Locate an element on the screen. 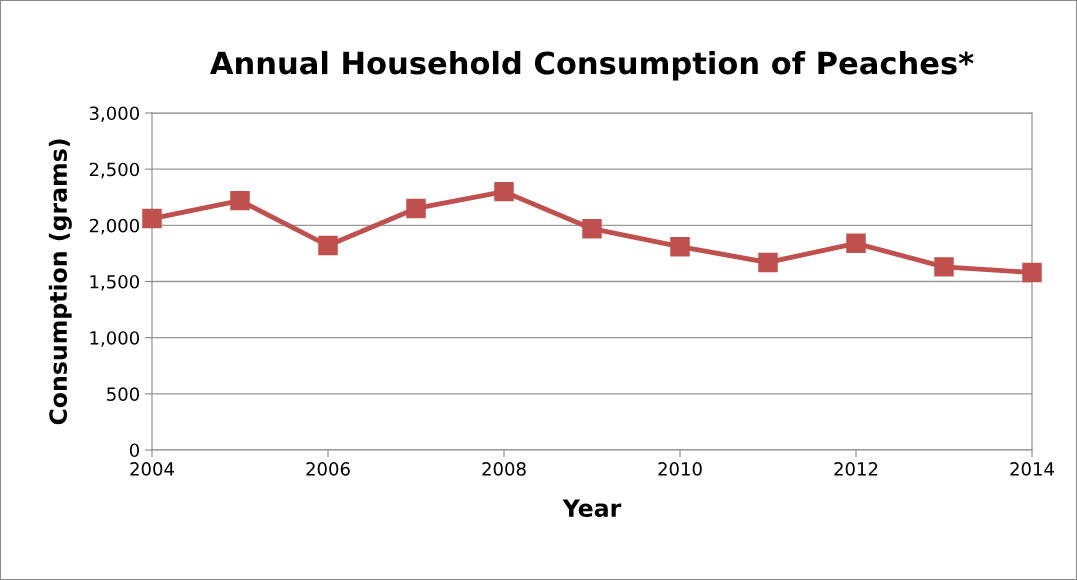 The image size is (1077, 580). x-tick-label: 2008 is located at coordinates (504, 469).